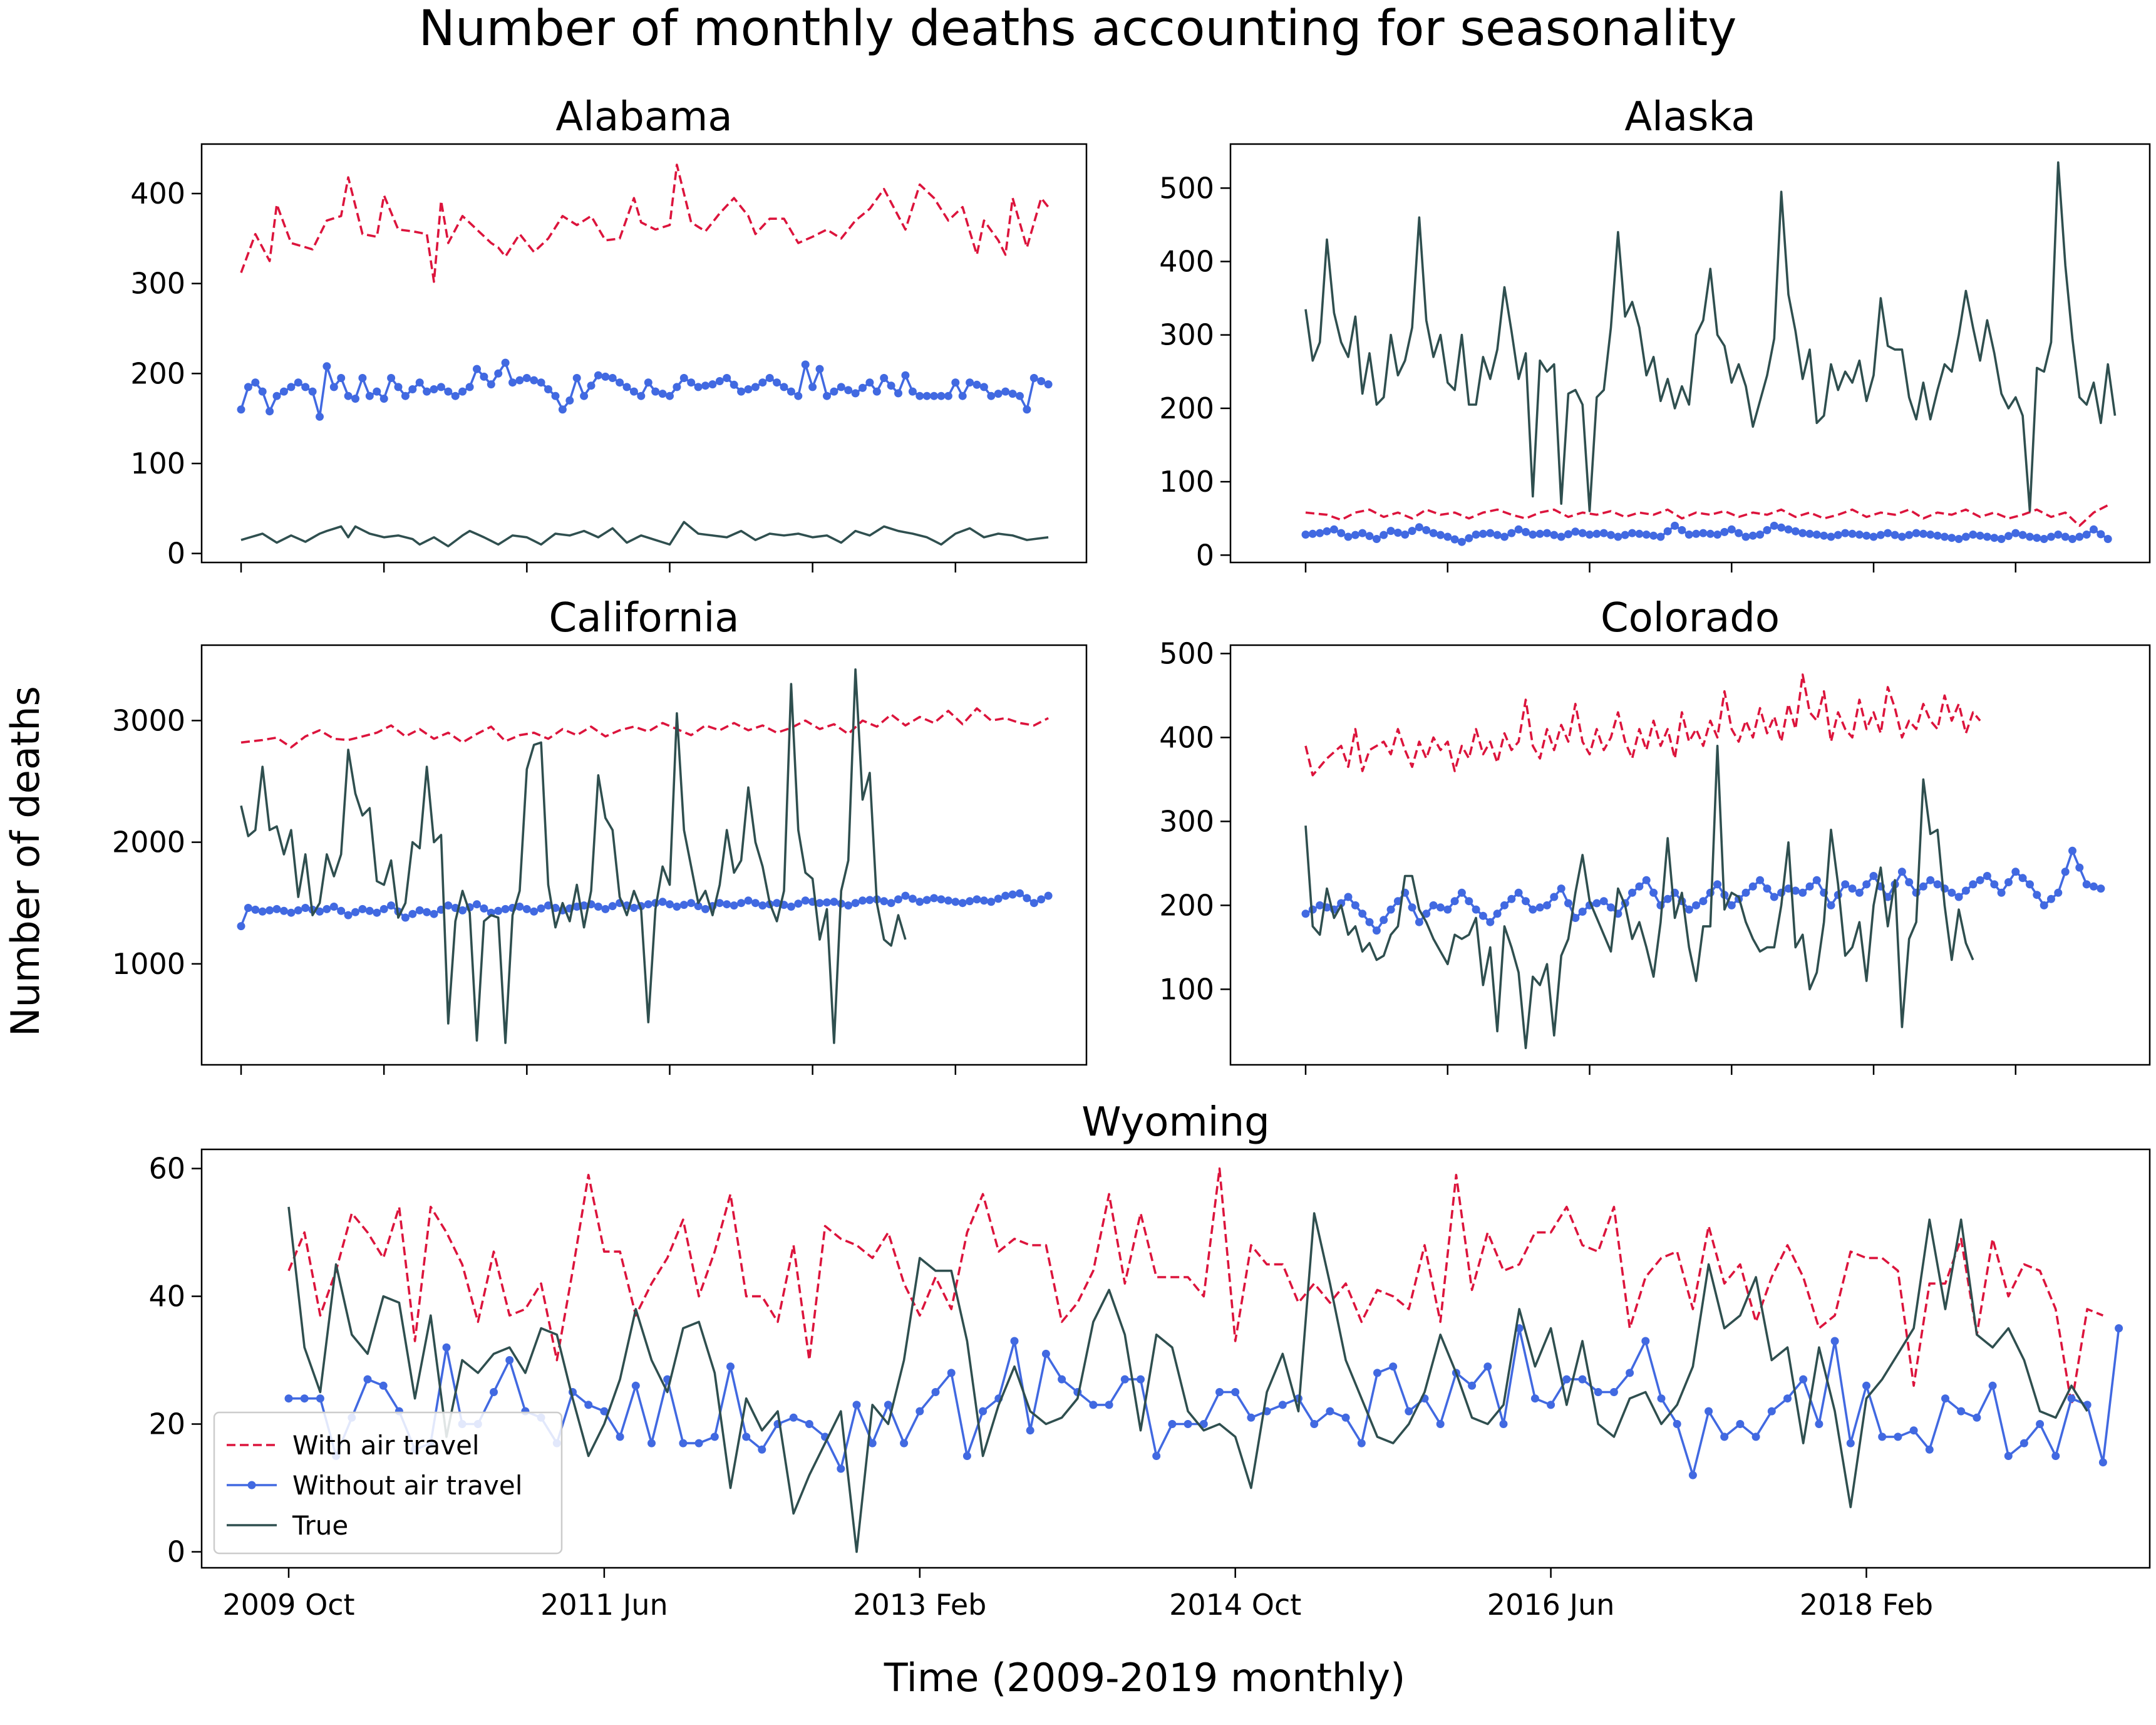 Image resolution: width=2156 pixels, height=1725 pixels. What do you see at coordinates (386, 1445) in the screenshot?
I see `legend-label-with-air-travel: With air travel` at bounding box center [386, 1445].